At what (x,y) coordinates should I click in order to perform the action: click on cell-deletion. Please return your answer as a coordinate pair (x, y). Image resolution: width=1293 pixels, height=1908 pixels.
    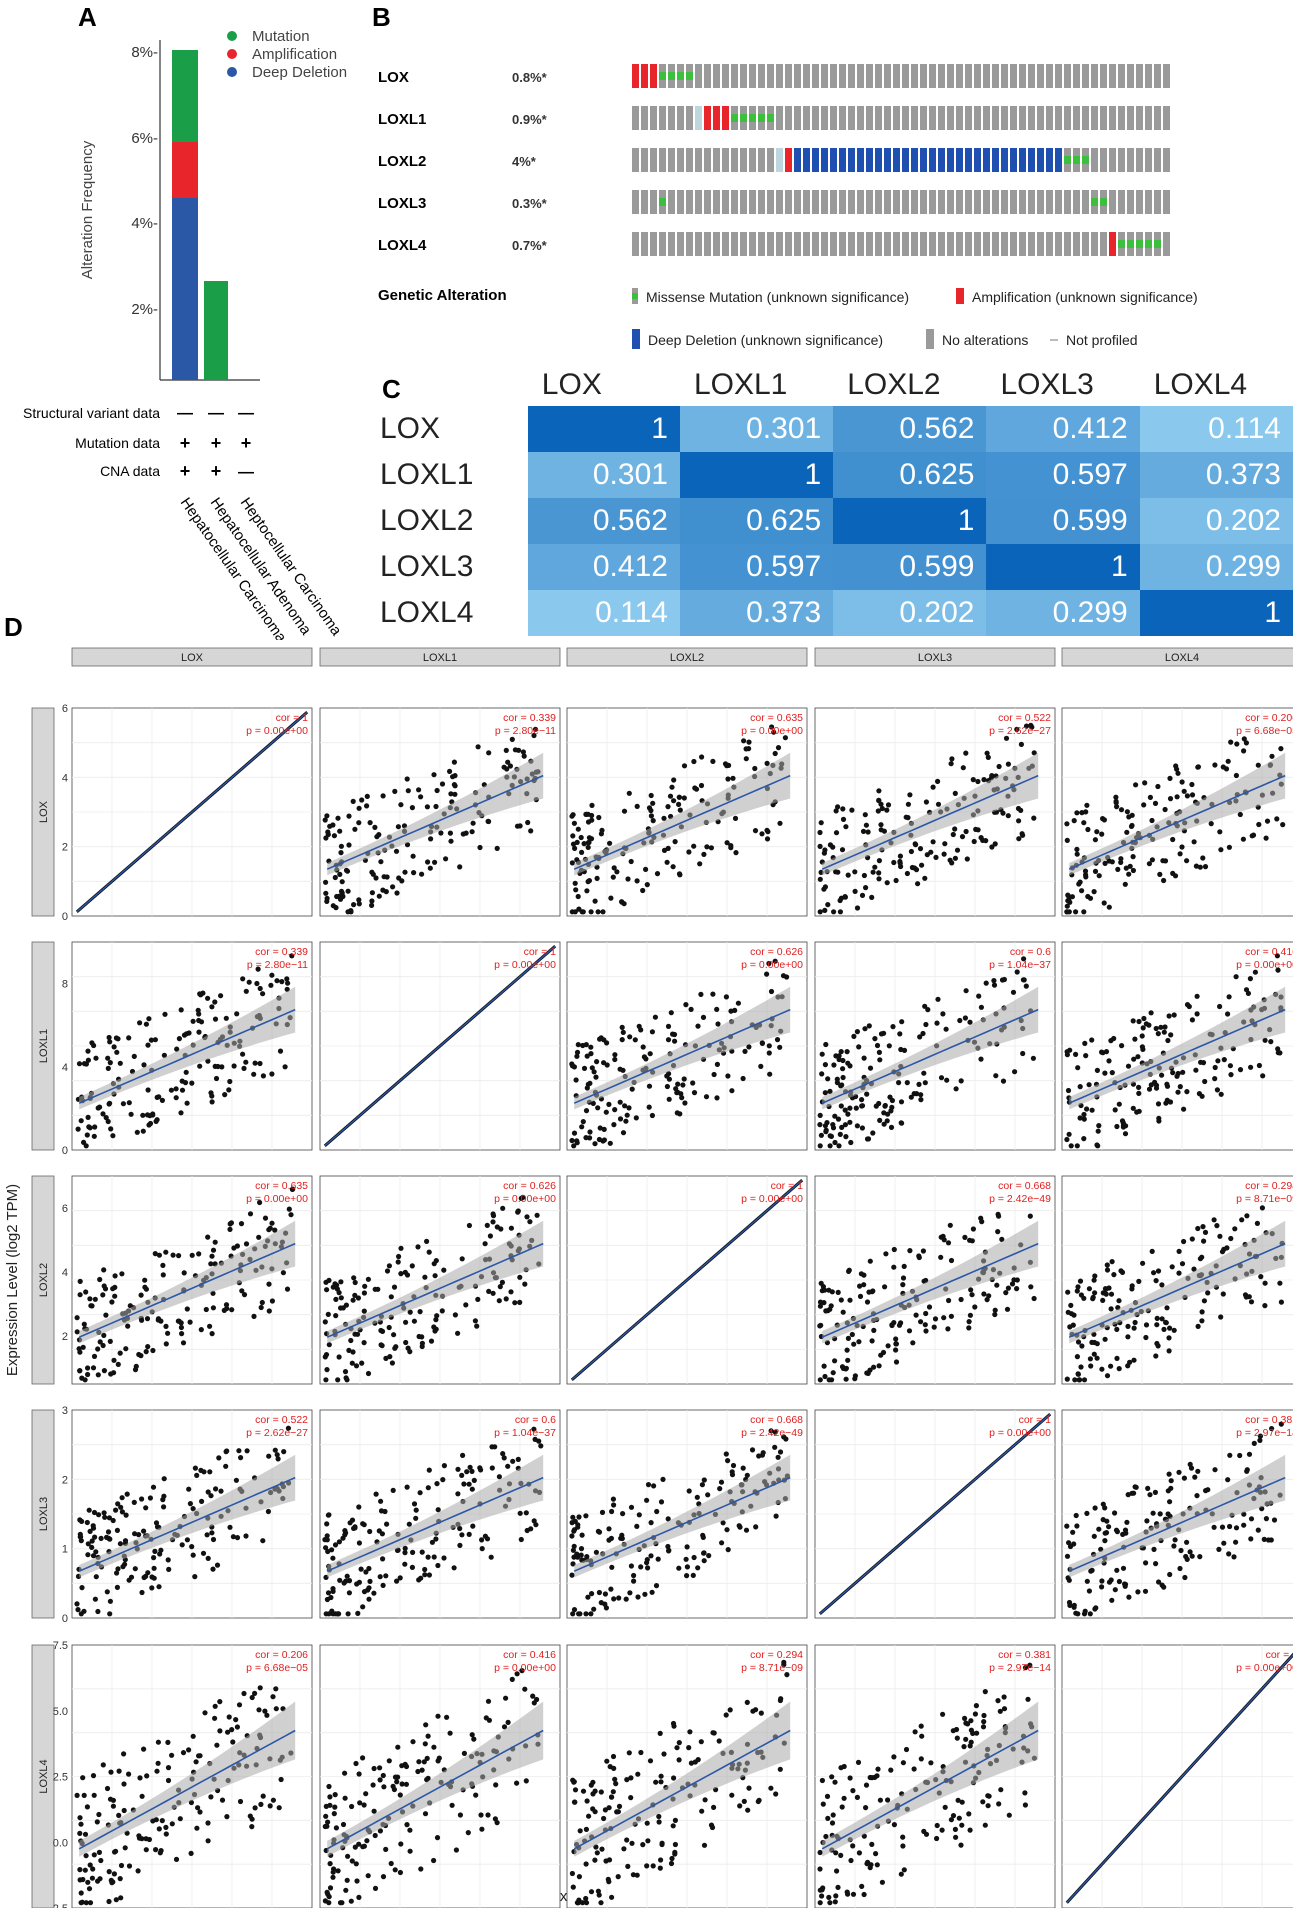
    Looking at the image, I should click on (842, 160).